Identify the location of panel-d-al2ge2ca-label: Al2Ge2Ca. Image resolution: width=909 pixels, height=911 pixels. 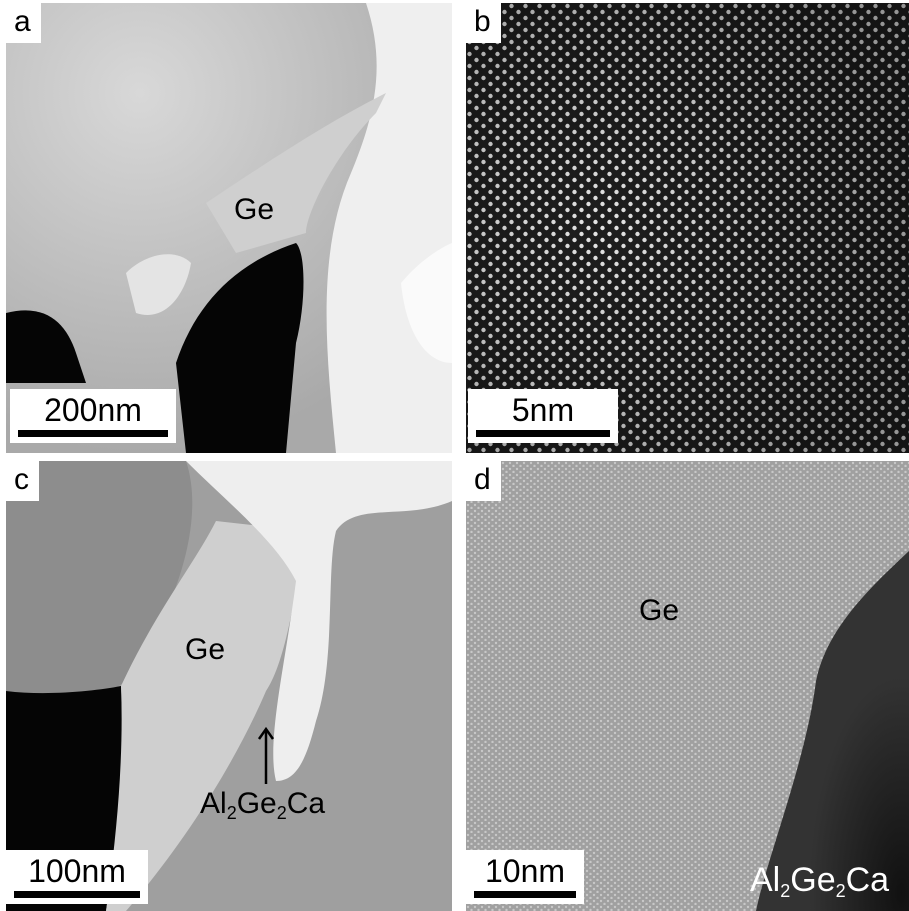
(820, 881).